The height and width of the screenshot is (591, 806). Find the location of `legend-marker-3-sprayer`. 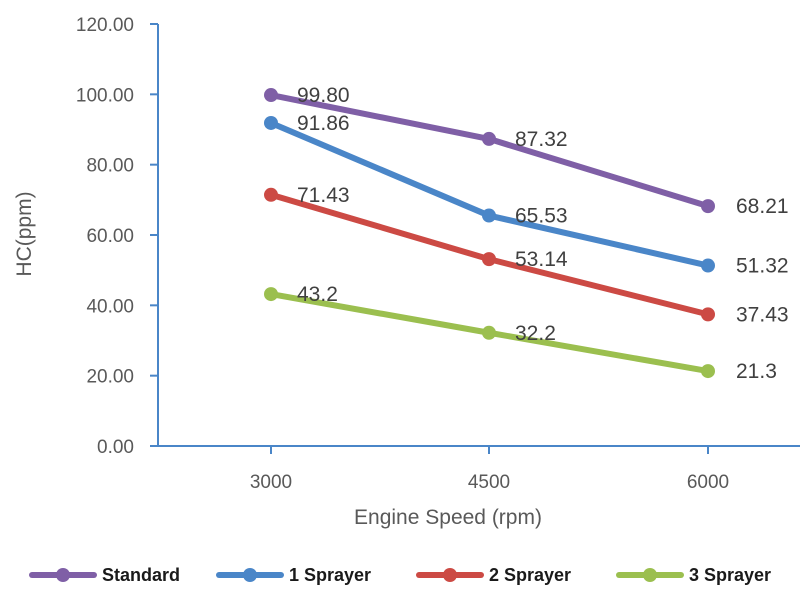

legend-marker-3-sprayer is located at coordinates (650, 575).